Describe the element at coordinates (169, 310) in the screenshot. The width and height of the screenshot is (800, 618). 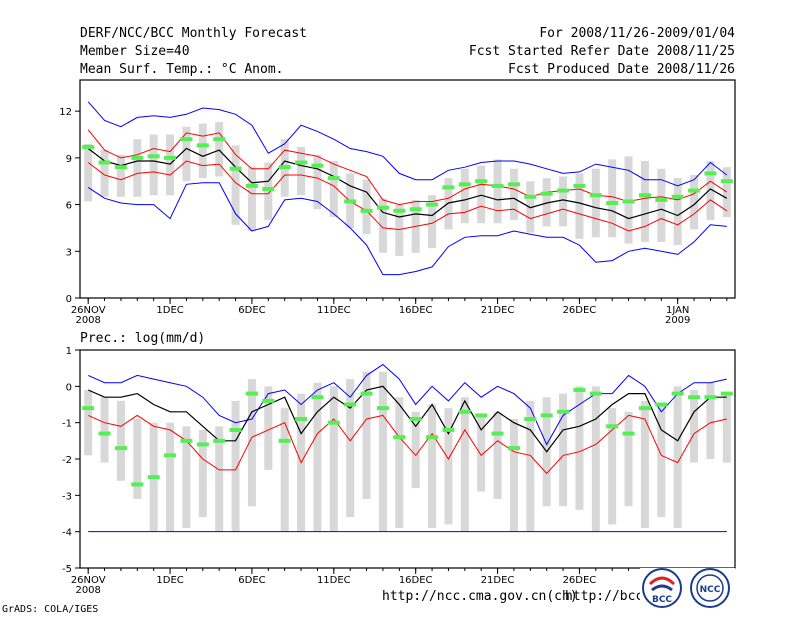
I see `temp-x-tick-label: 1DEC` at that location.